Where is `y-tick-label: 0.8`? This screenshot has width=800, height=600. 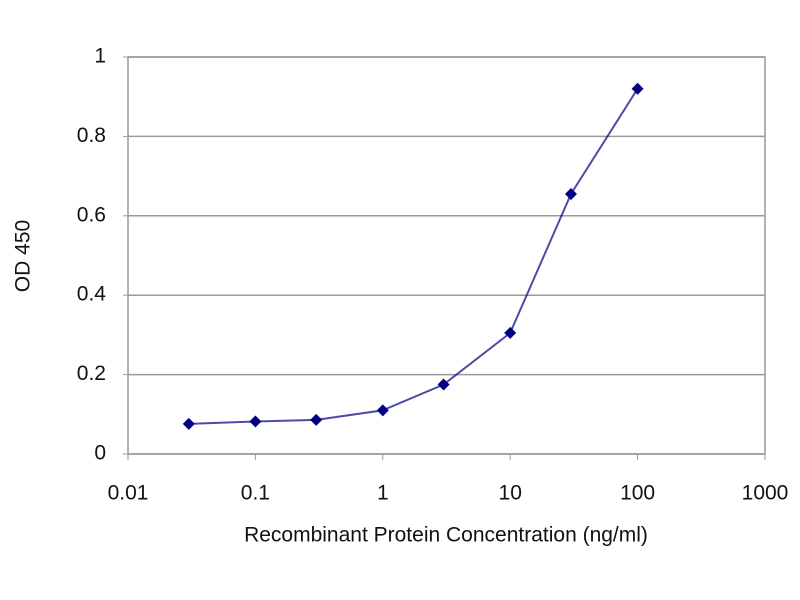
y-tick-label: 0.8 is located at coordinates (91, 135).